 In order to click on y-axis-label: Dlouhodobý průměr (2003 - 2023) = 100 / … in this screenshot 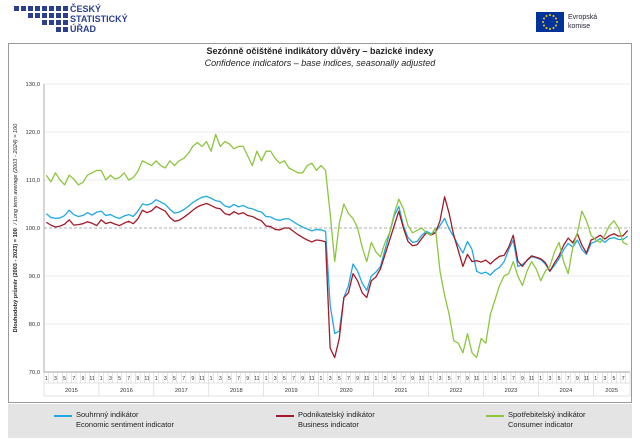, I will do `click(15, 228)`.